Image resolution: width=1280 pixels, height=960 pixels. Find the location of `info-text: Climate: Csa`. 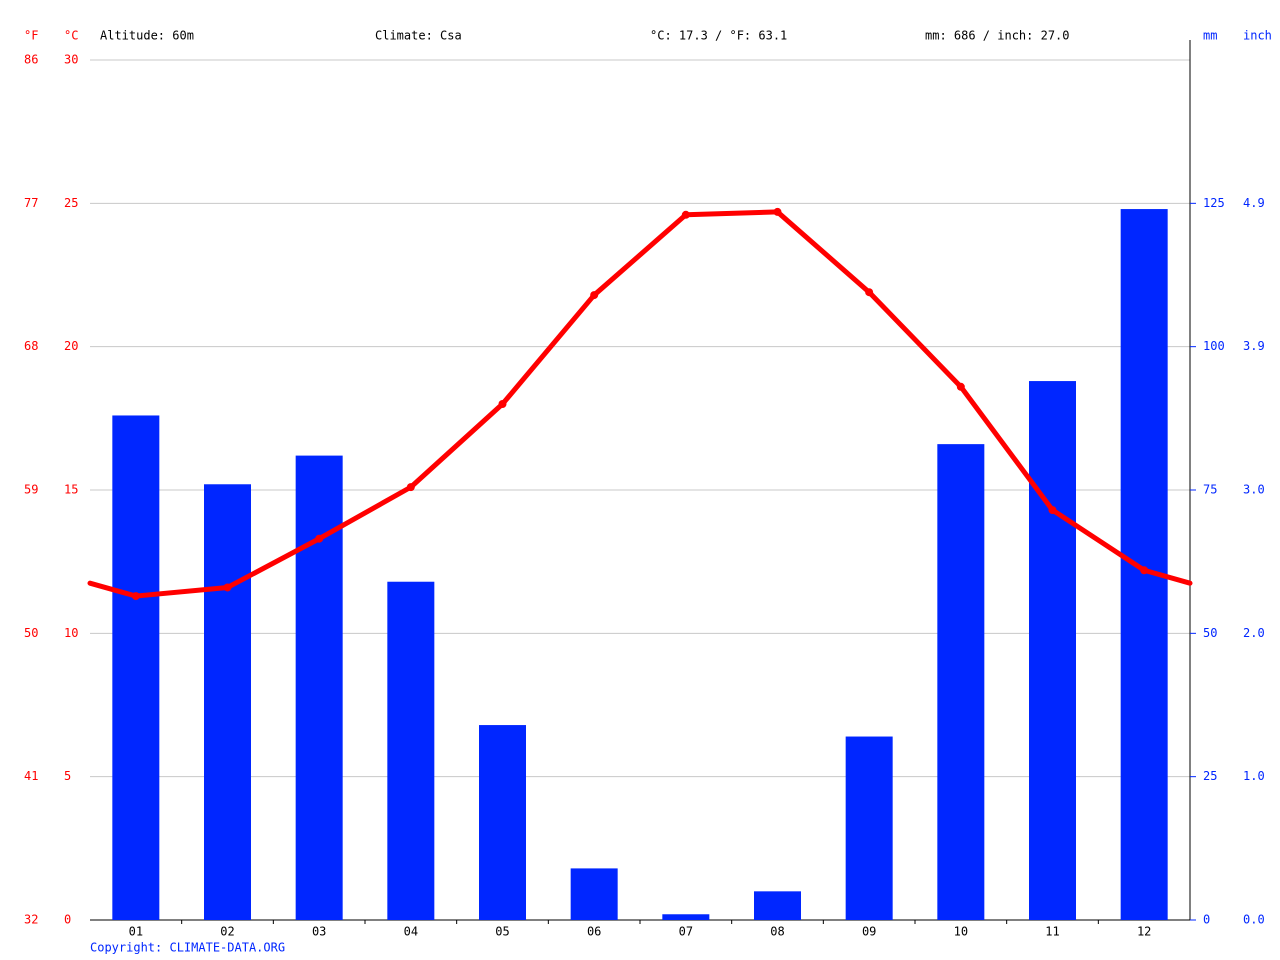

info-text: Climate: Csa is located at coordinates (418, 36).